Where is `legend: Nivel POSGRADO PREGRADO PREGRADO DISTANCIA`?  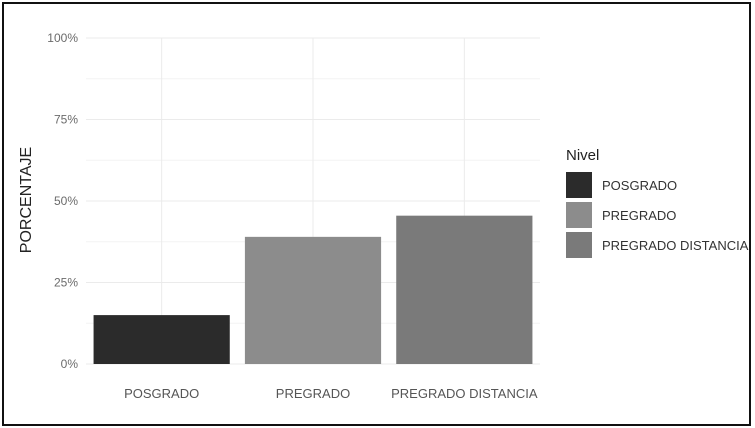 legend: Nivel POSGRADO PREGRADO PREGRADO DISTANCIA is located at coordinates (657, 202).